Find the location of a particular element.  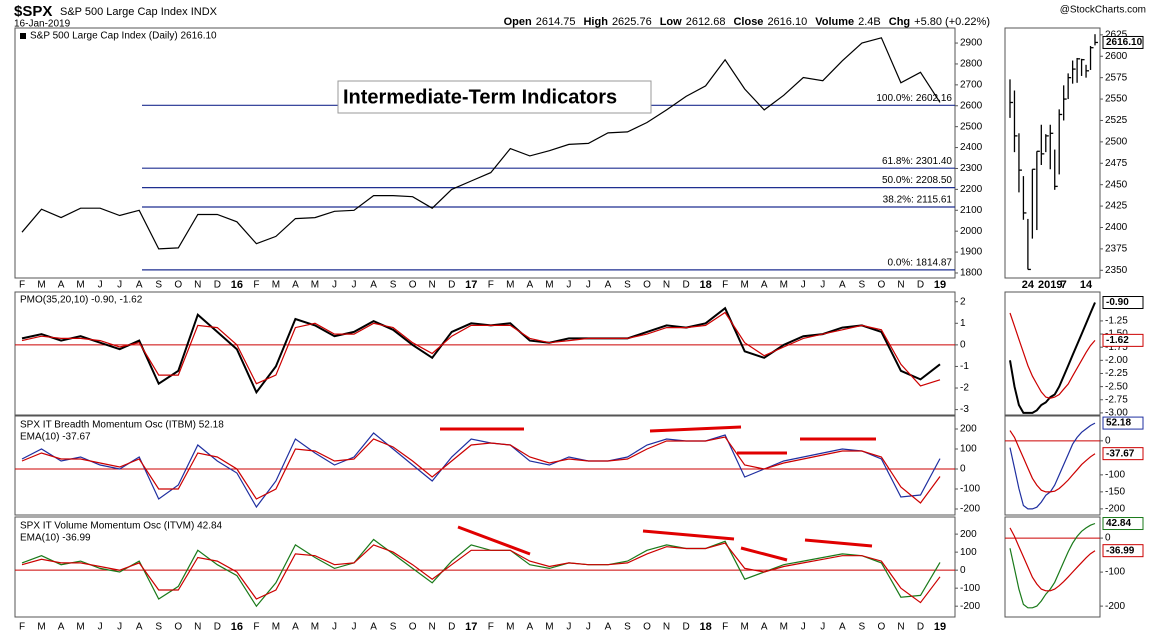

y-tick-label: 2550 is located at coordinates (1116, 99).